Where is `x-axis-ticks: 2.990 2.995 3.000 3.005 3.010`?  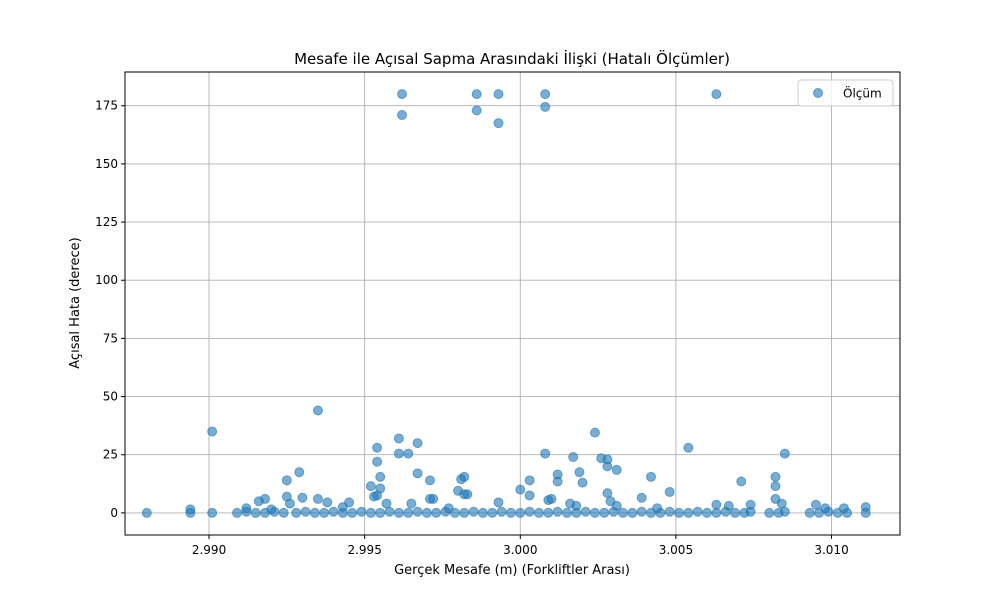 x-axis-ticks: 2.990 2.995 3.000 3.005 3.010 is located at coordinates (520, 546).